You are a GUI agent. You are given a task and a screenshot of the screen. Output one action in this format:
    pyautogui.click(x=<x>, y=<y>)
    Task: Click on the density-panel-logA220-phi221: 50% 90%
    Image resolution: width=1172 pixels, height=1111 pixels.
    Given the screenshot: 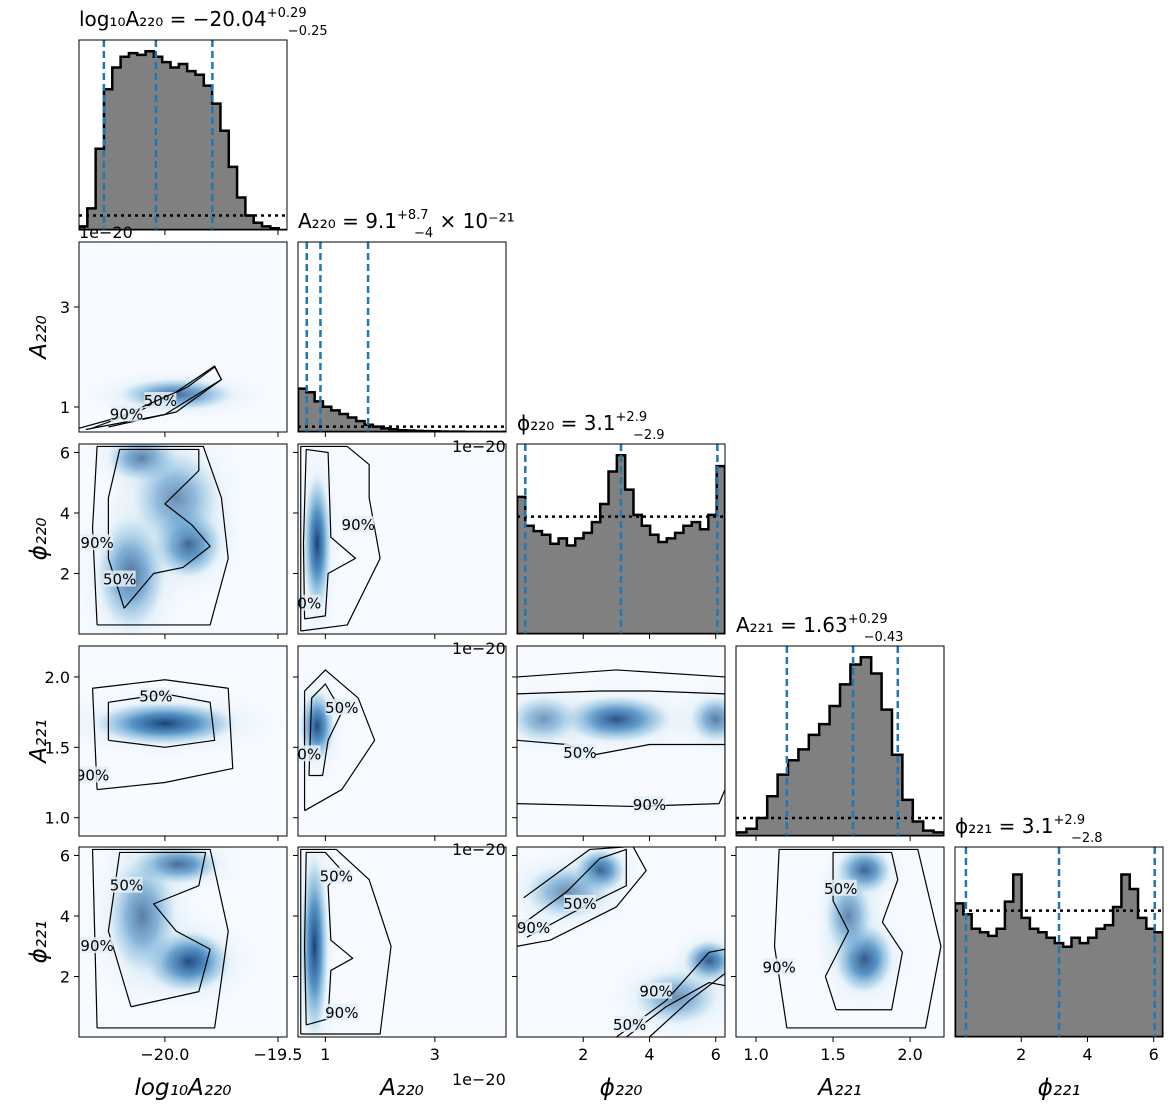 What is the action you would take?
    pyautogui.click(x=183, y=942)
    